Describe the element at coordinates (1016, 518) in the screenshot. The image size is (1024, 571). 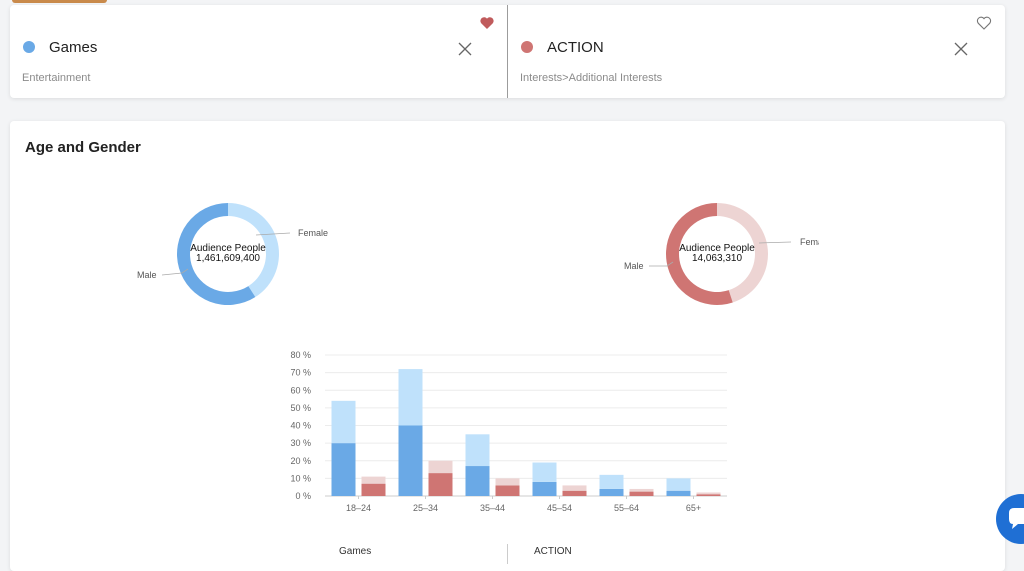
I see `chat-icon` at that location.